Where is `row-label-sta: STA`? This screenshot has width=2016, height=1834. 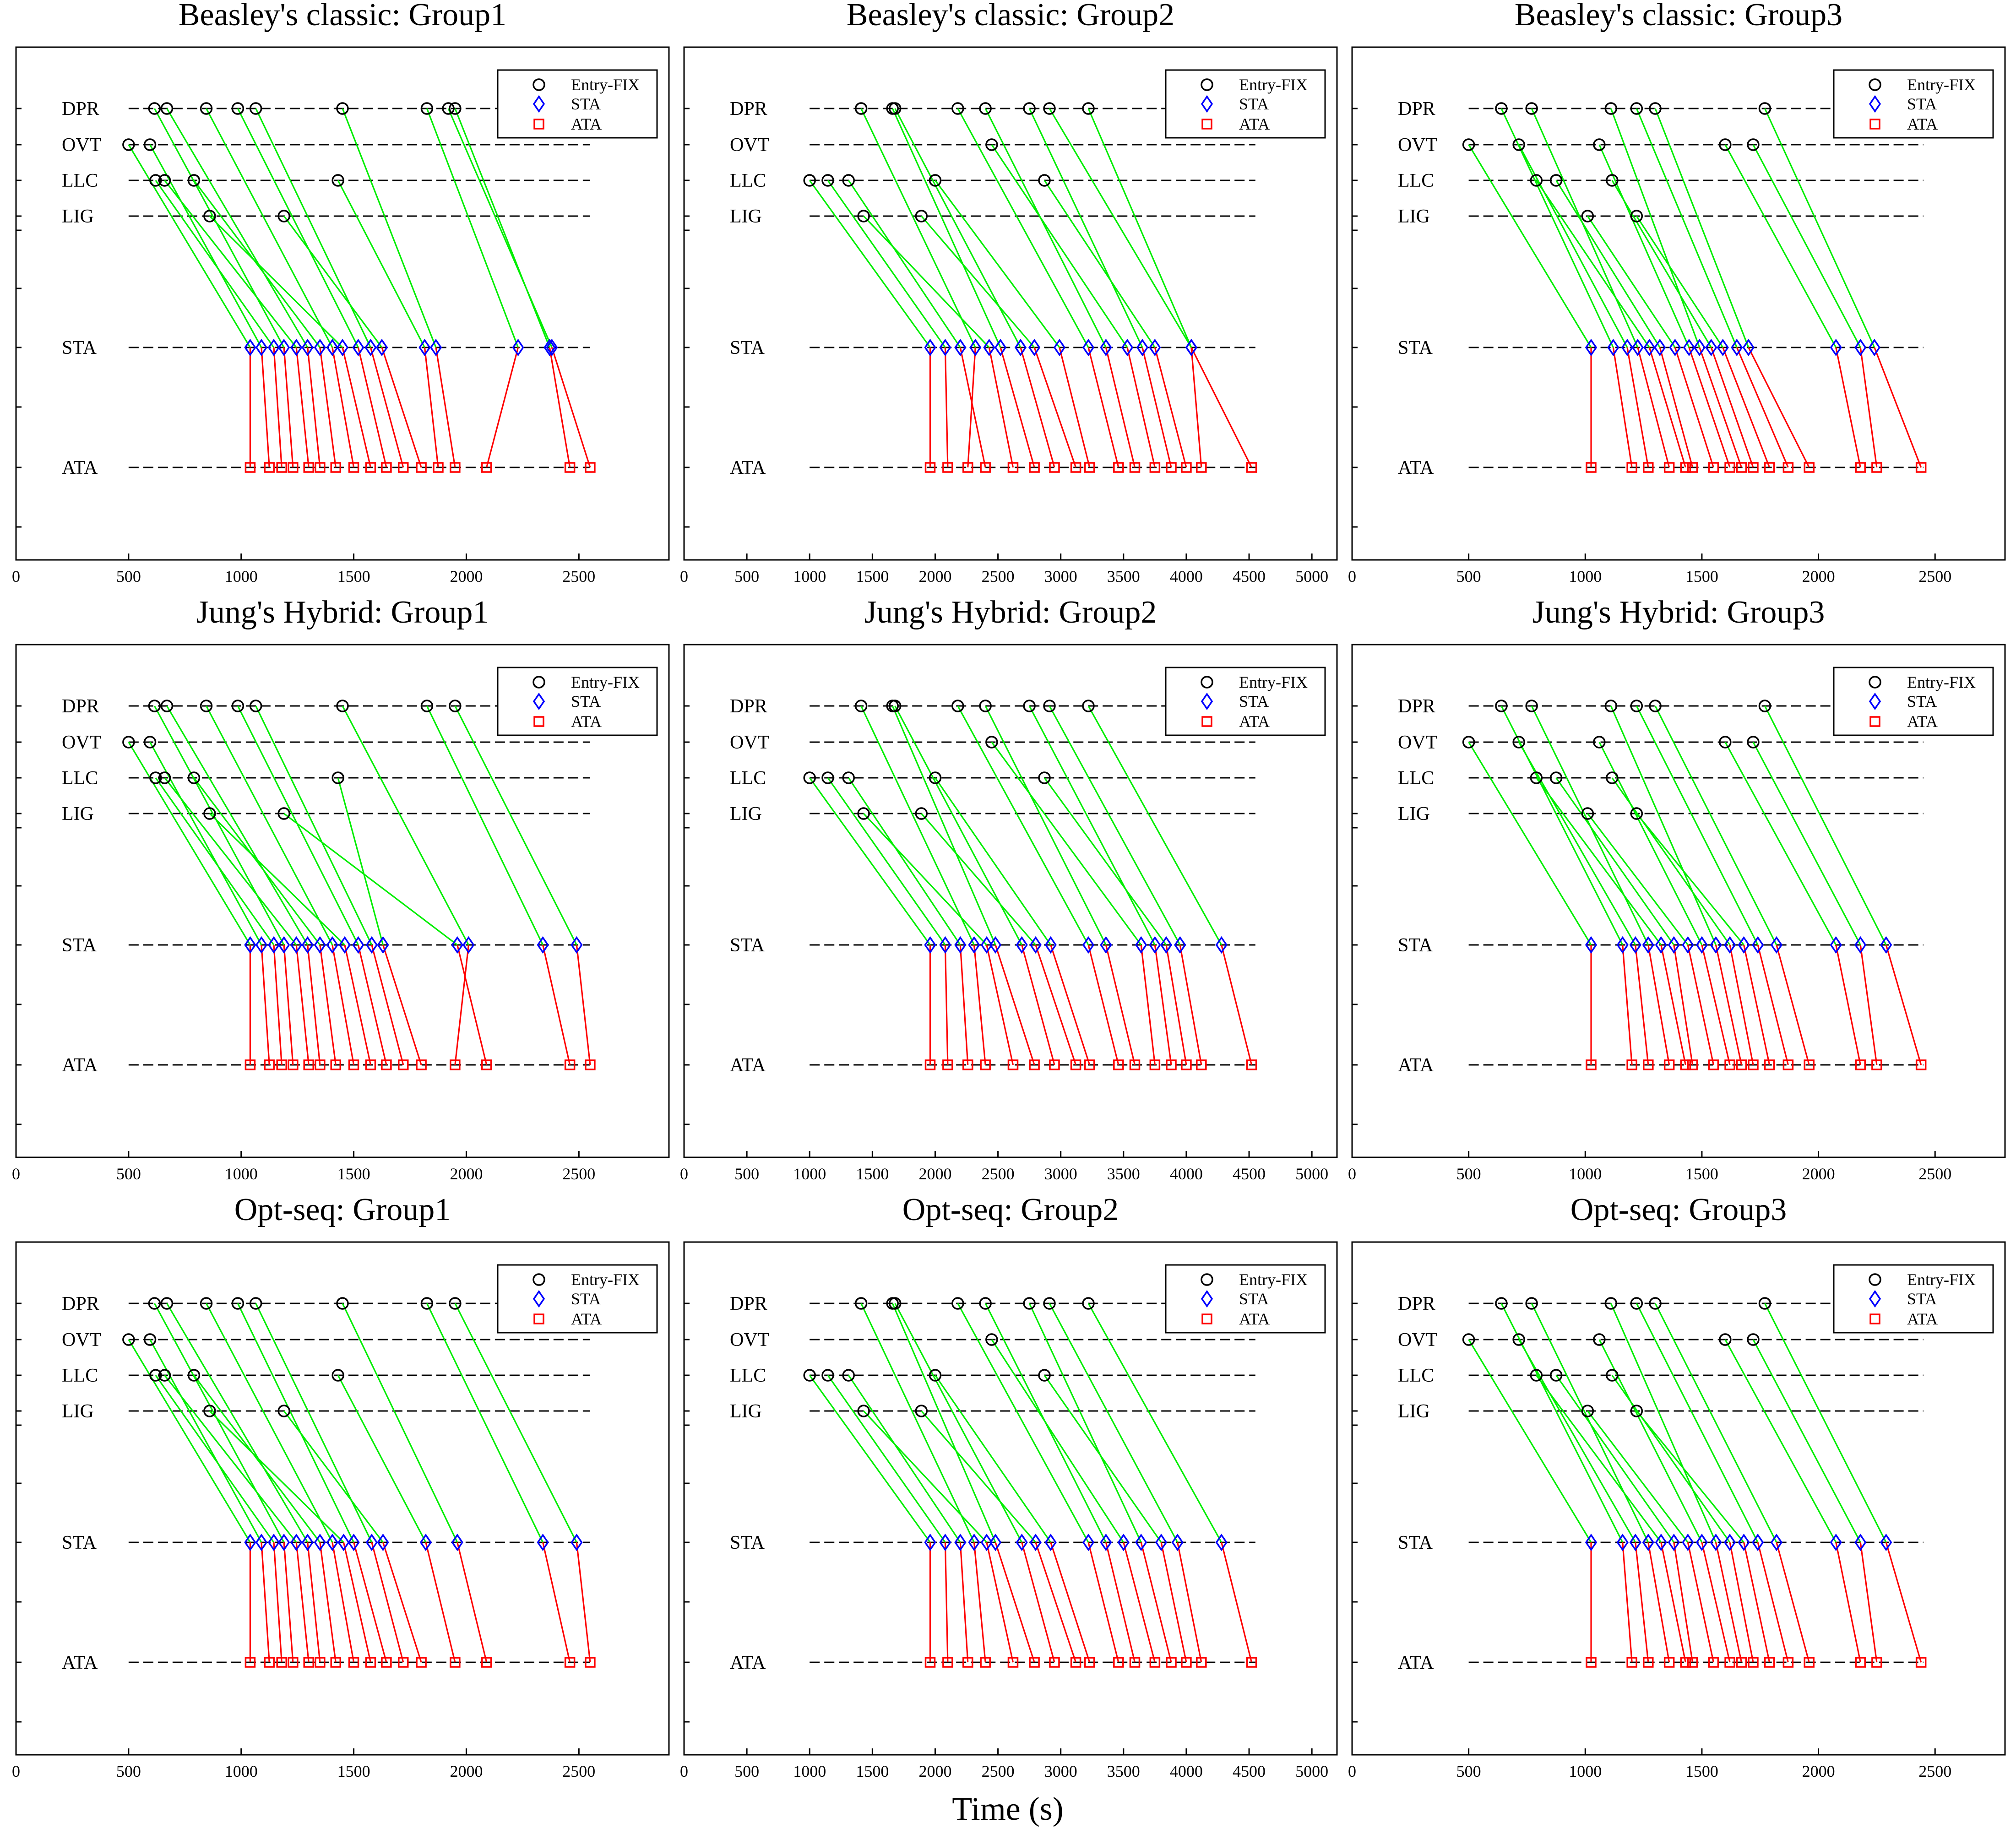
row-label-sta: STA is located at coordinates (747, 347).